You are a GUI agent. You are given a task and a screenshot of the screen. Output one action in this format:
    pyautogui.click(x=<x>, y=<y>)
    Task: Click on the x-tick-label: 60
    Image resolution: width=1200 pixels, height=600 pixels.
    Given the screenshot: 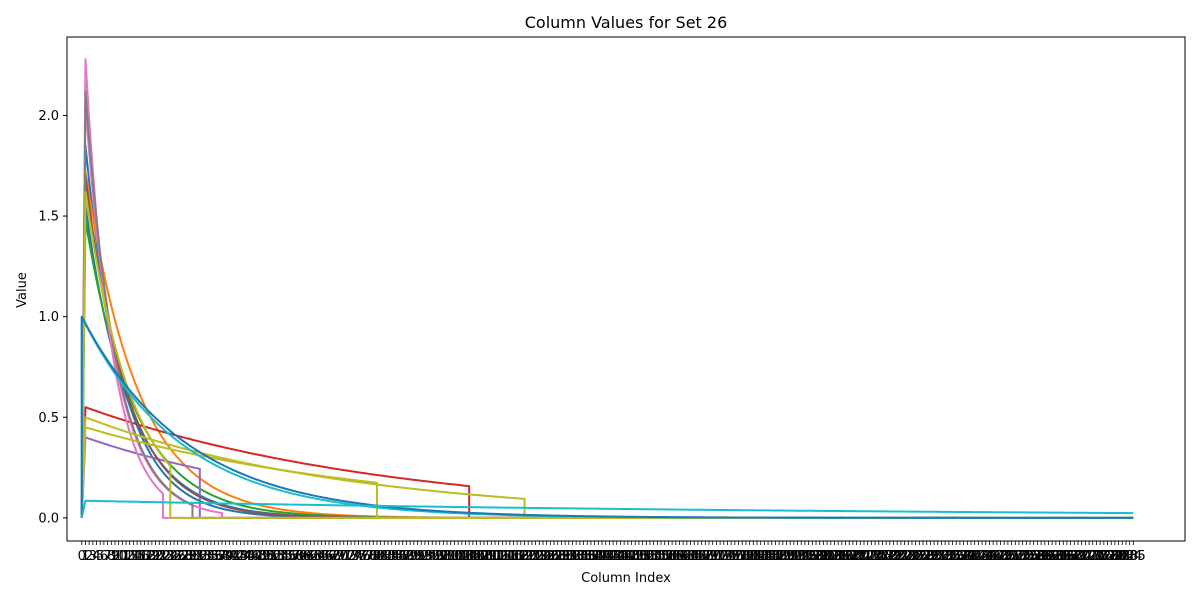 What is the action you would take?
    pyautogui.click(x=303, y=556)
    